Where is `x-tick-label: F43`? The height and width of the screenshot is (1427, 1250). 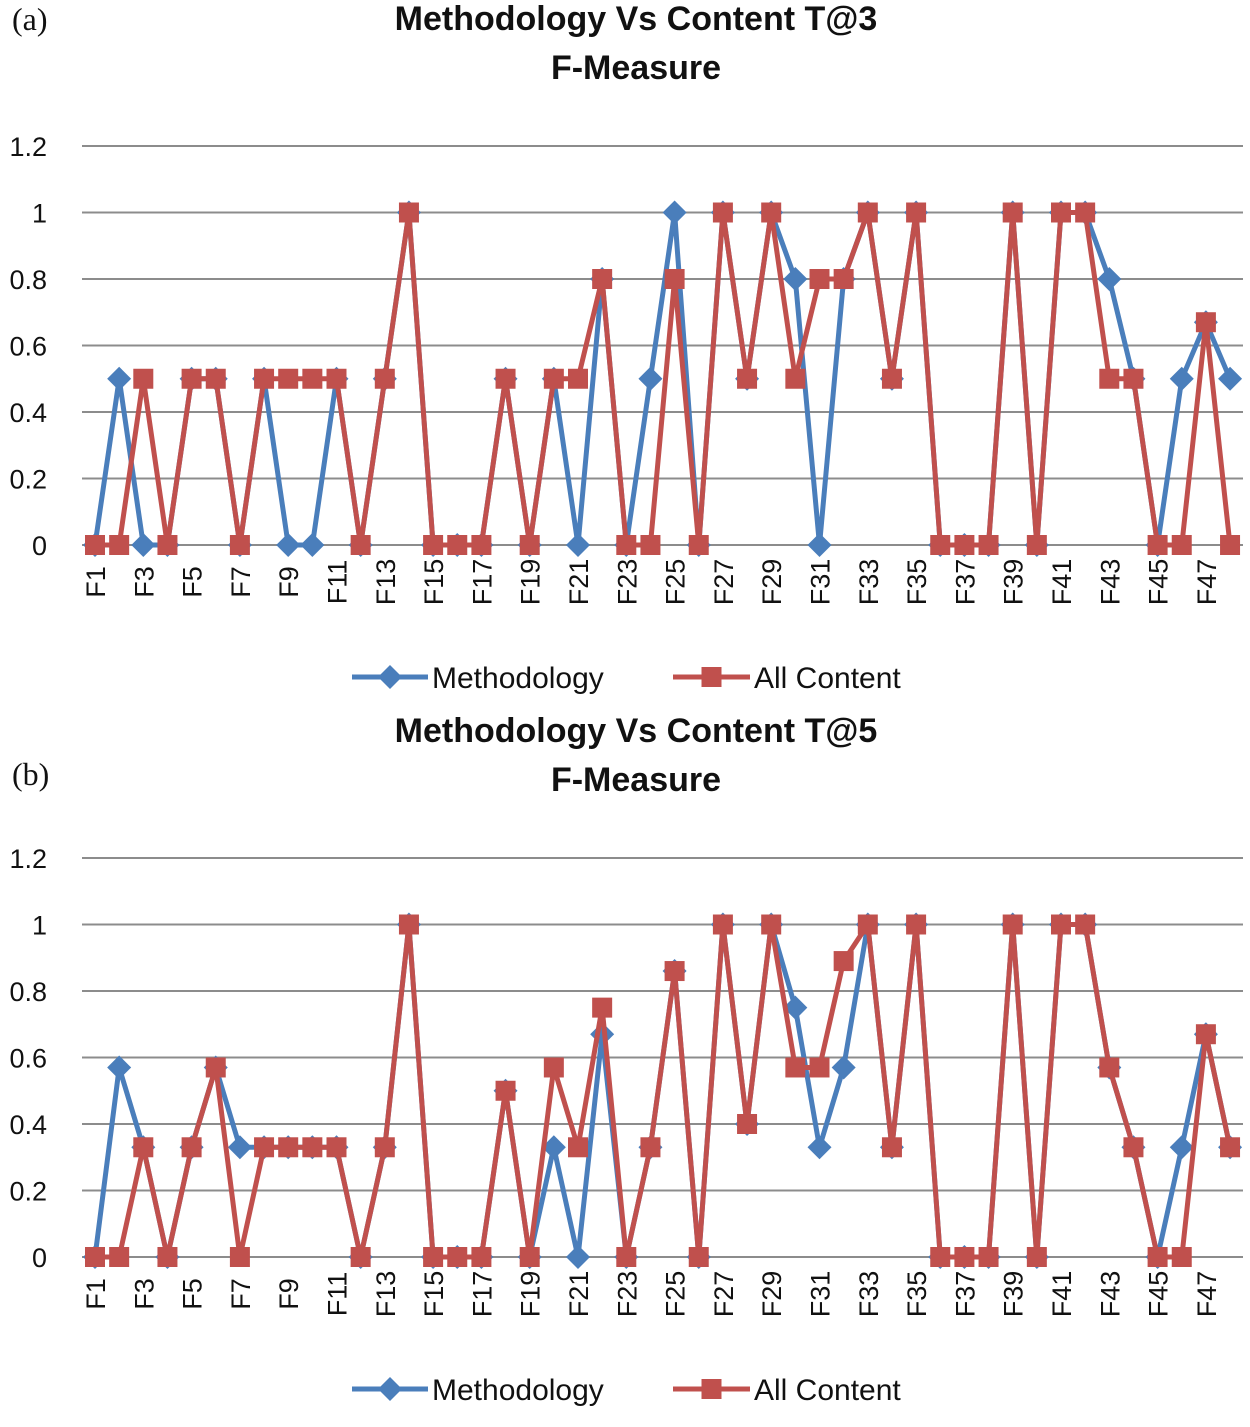
x-tick-label: F43 is located at coordinates (1110, 582).